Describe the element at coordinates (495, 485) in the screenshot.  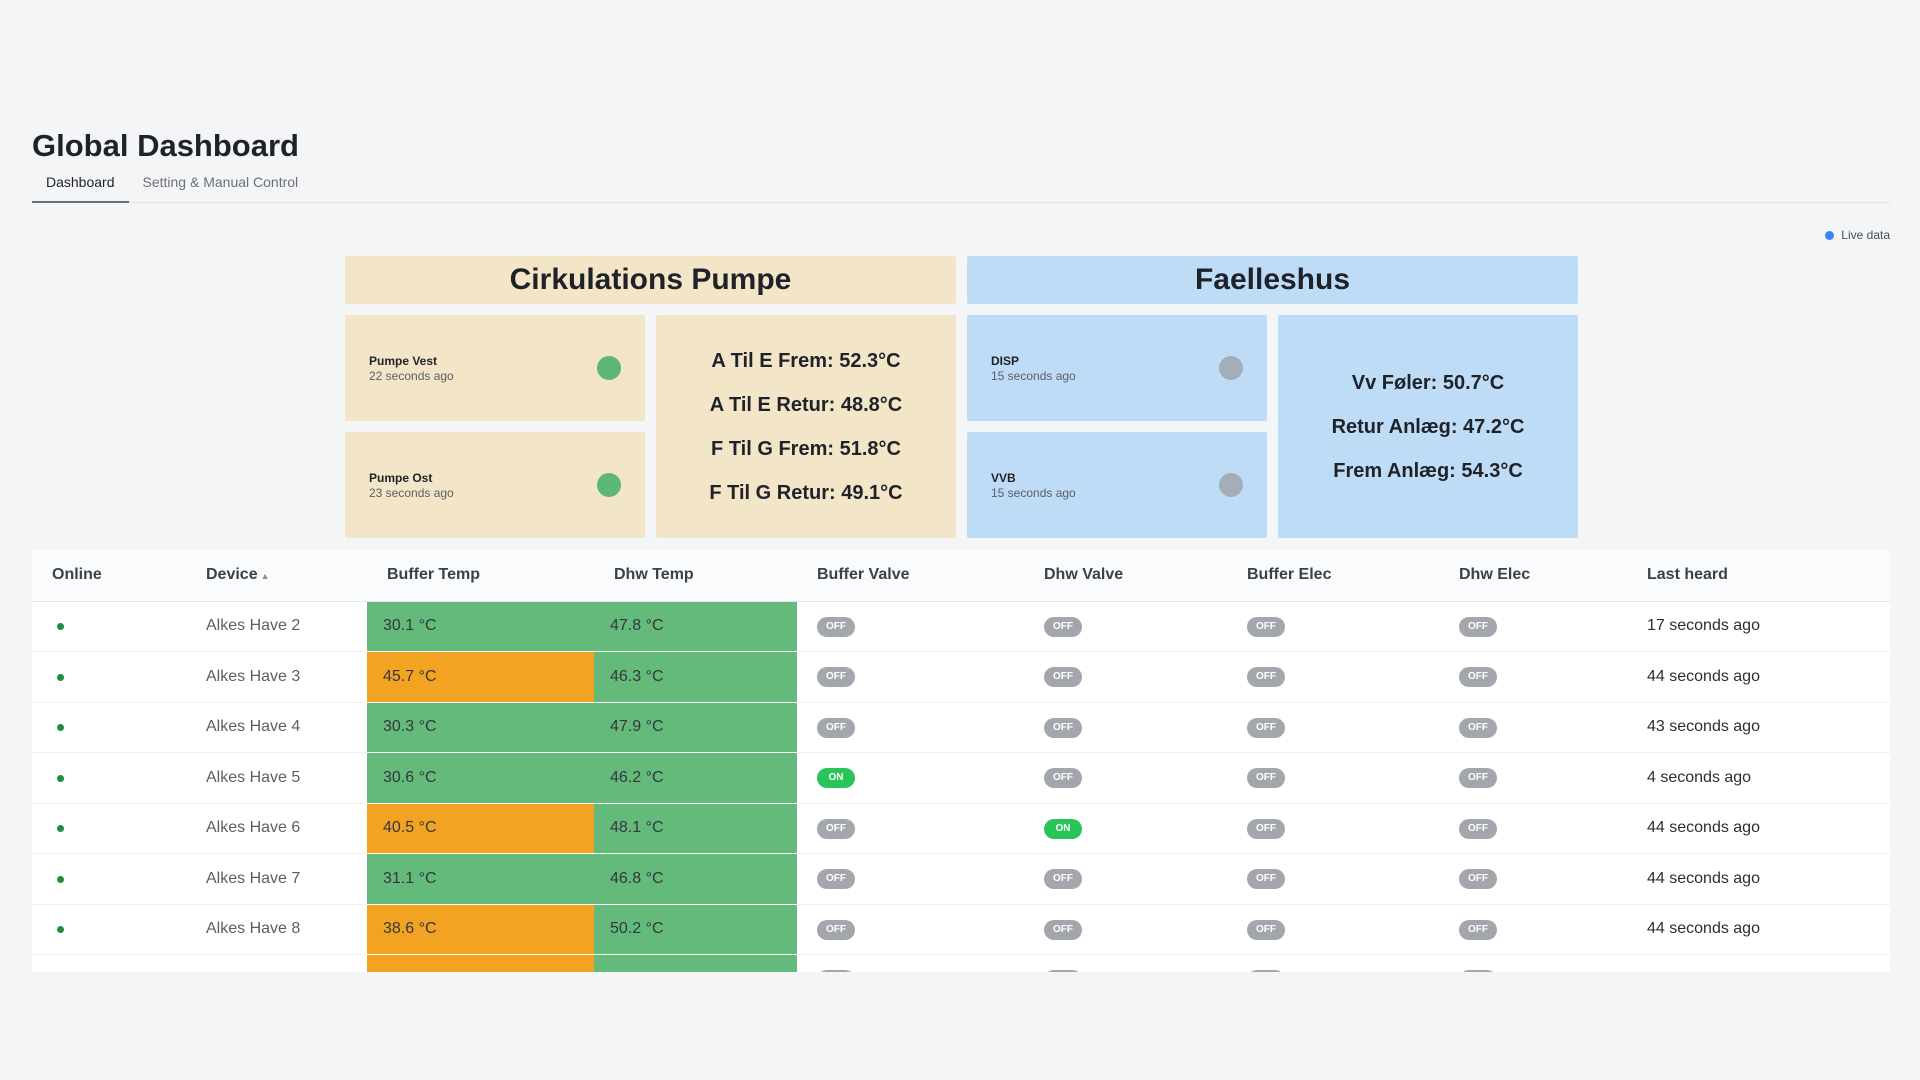
I see `device-card-pumpe-ost: Pumpe Ost 23 seconds ago` at that location.